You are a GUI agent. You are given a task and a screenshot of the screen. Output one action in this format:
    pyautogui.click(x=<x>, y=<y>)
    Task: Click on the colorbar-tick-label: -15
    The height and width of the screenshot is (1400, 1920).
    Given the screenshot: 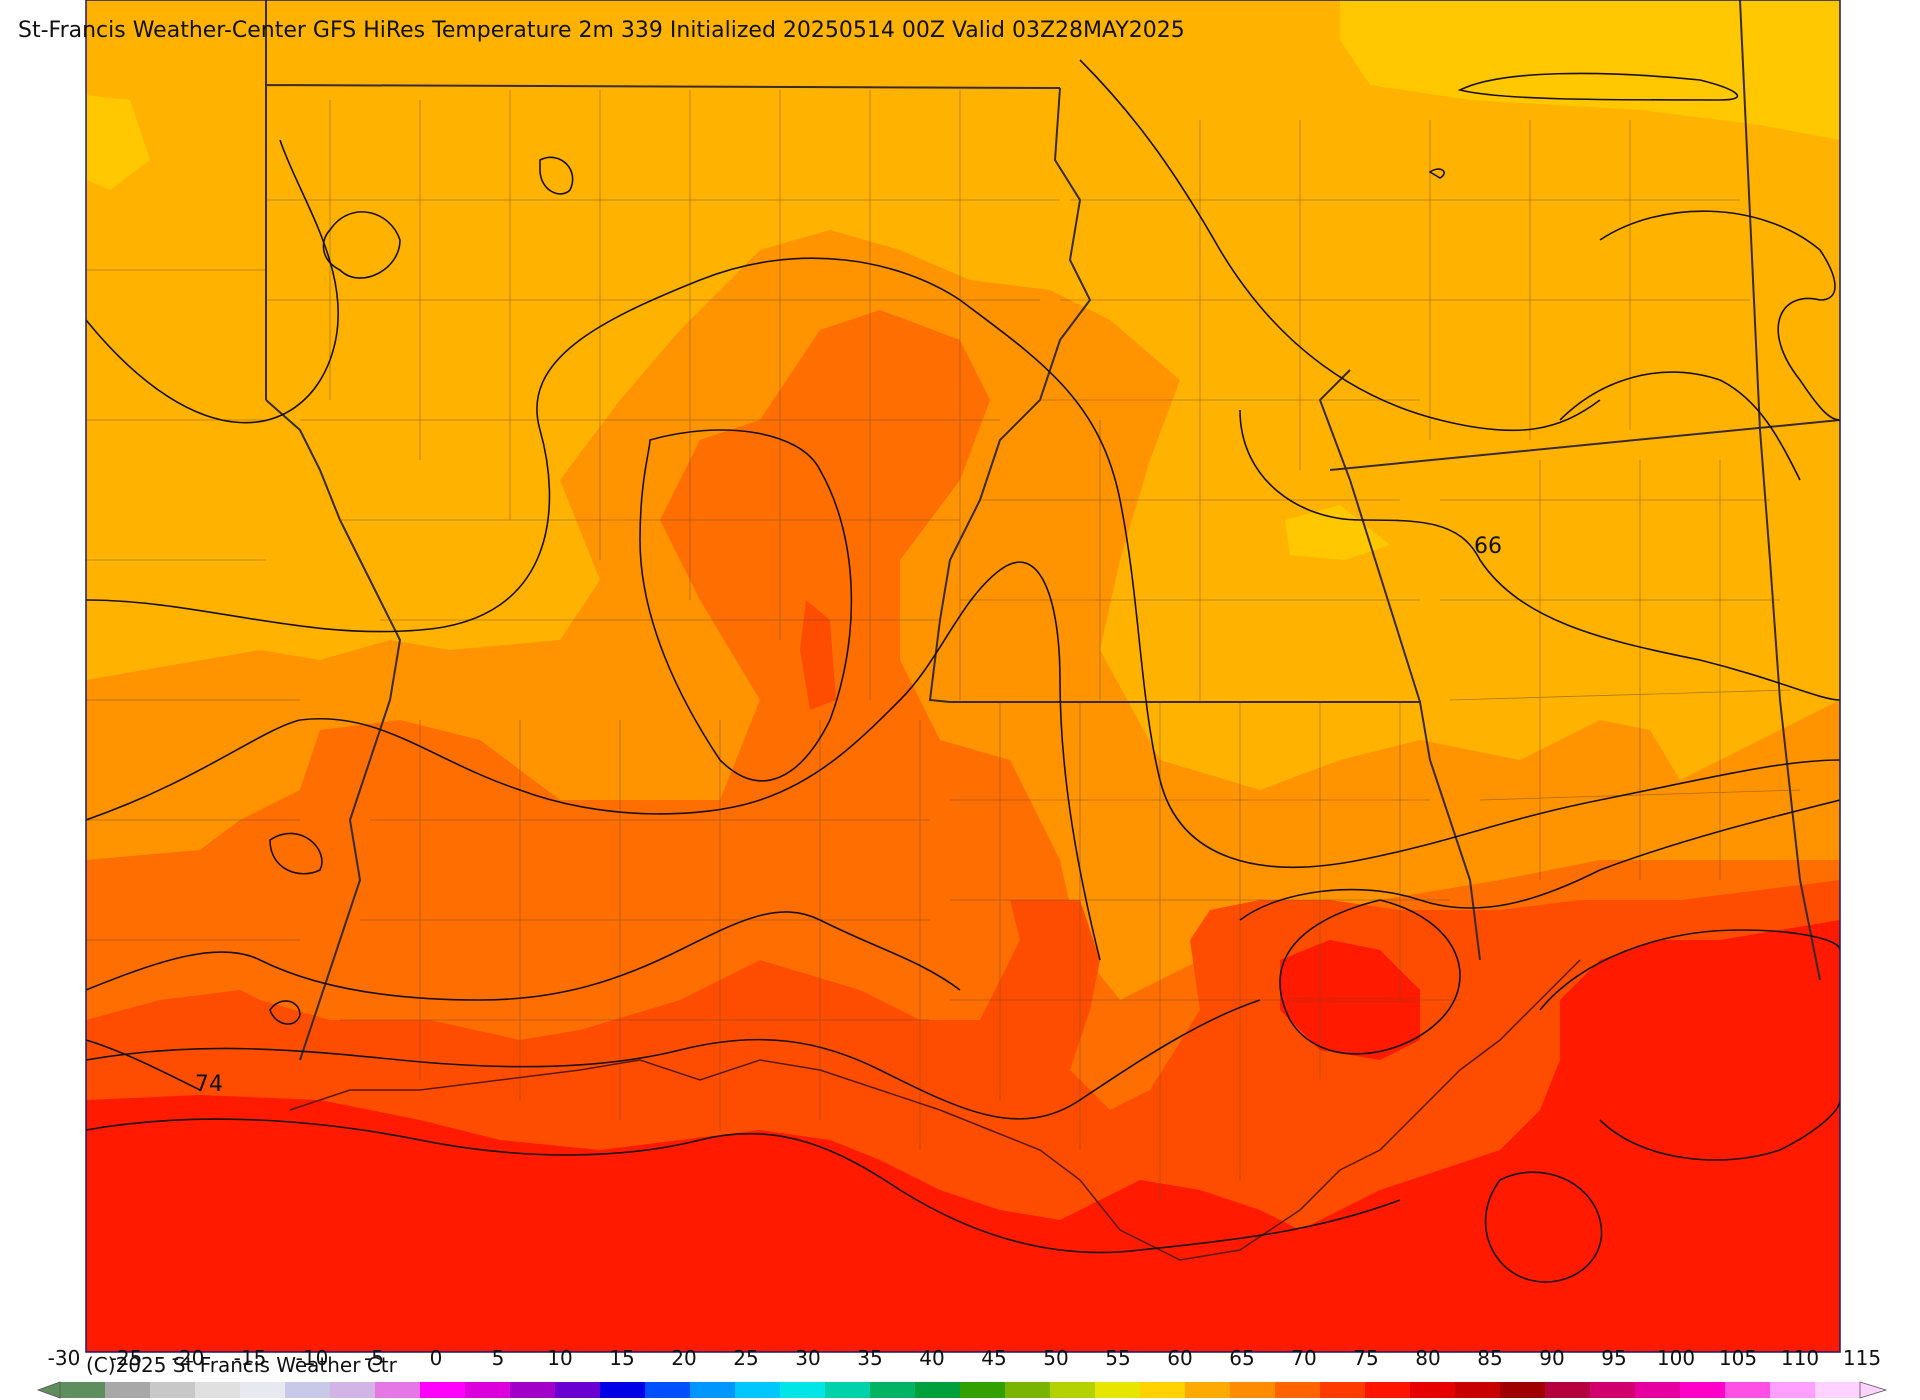 What is the action you would take?
    pyautogui.click(x=250, y=1358)
    